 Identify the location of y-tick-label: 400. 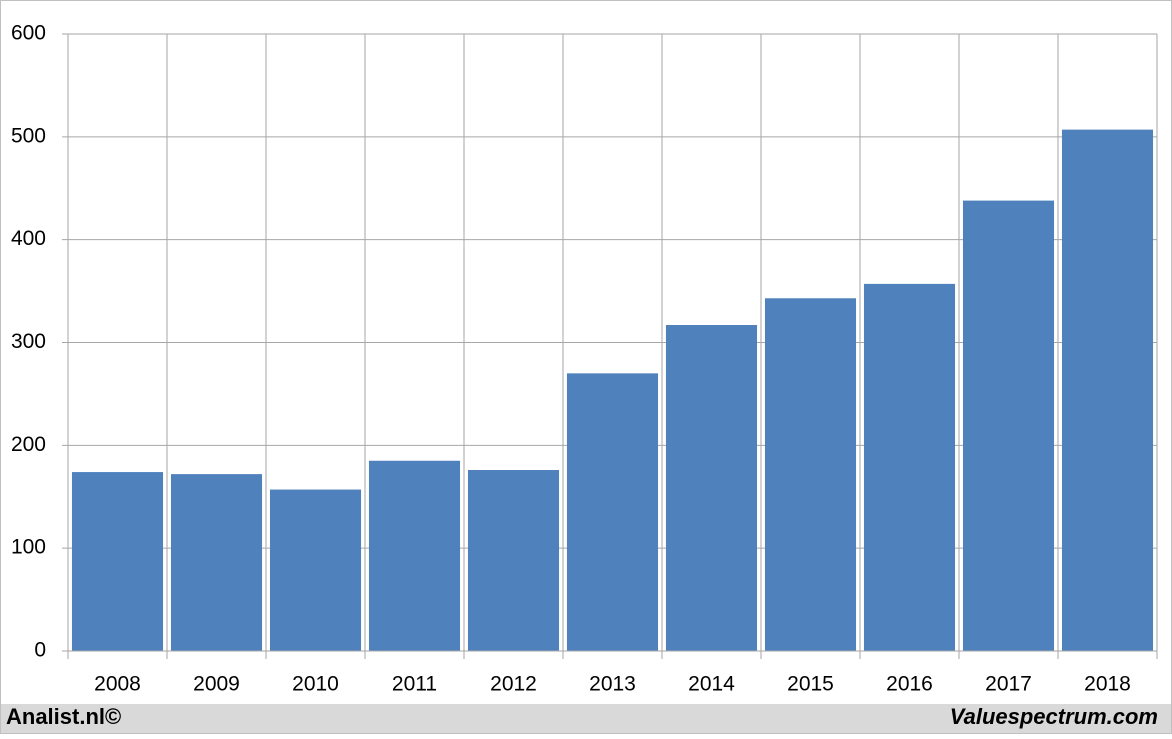
(28, 238).